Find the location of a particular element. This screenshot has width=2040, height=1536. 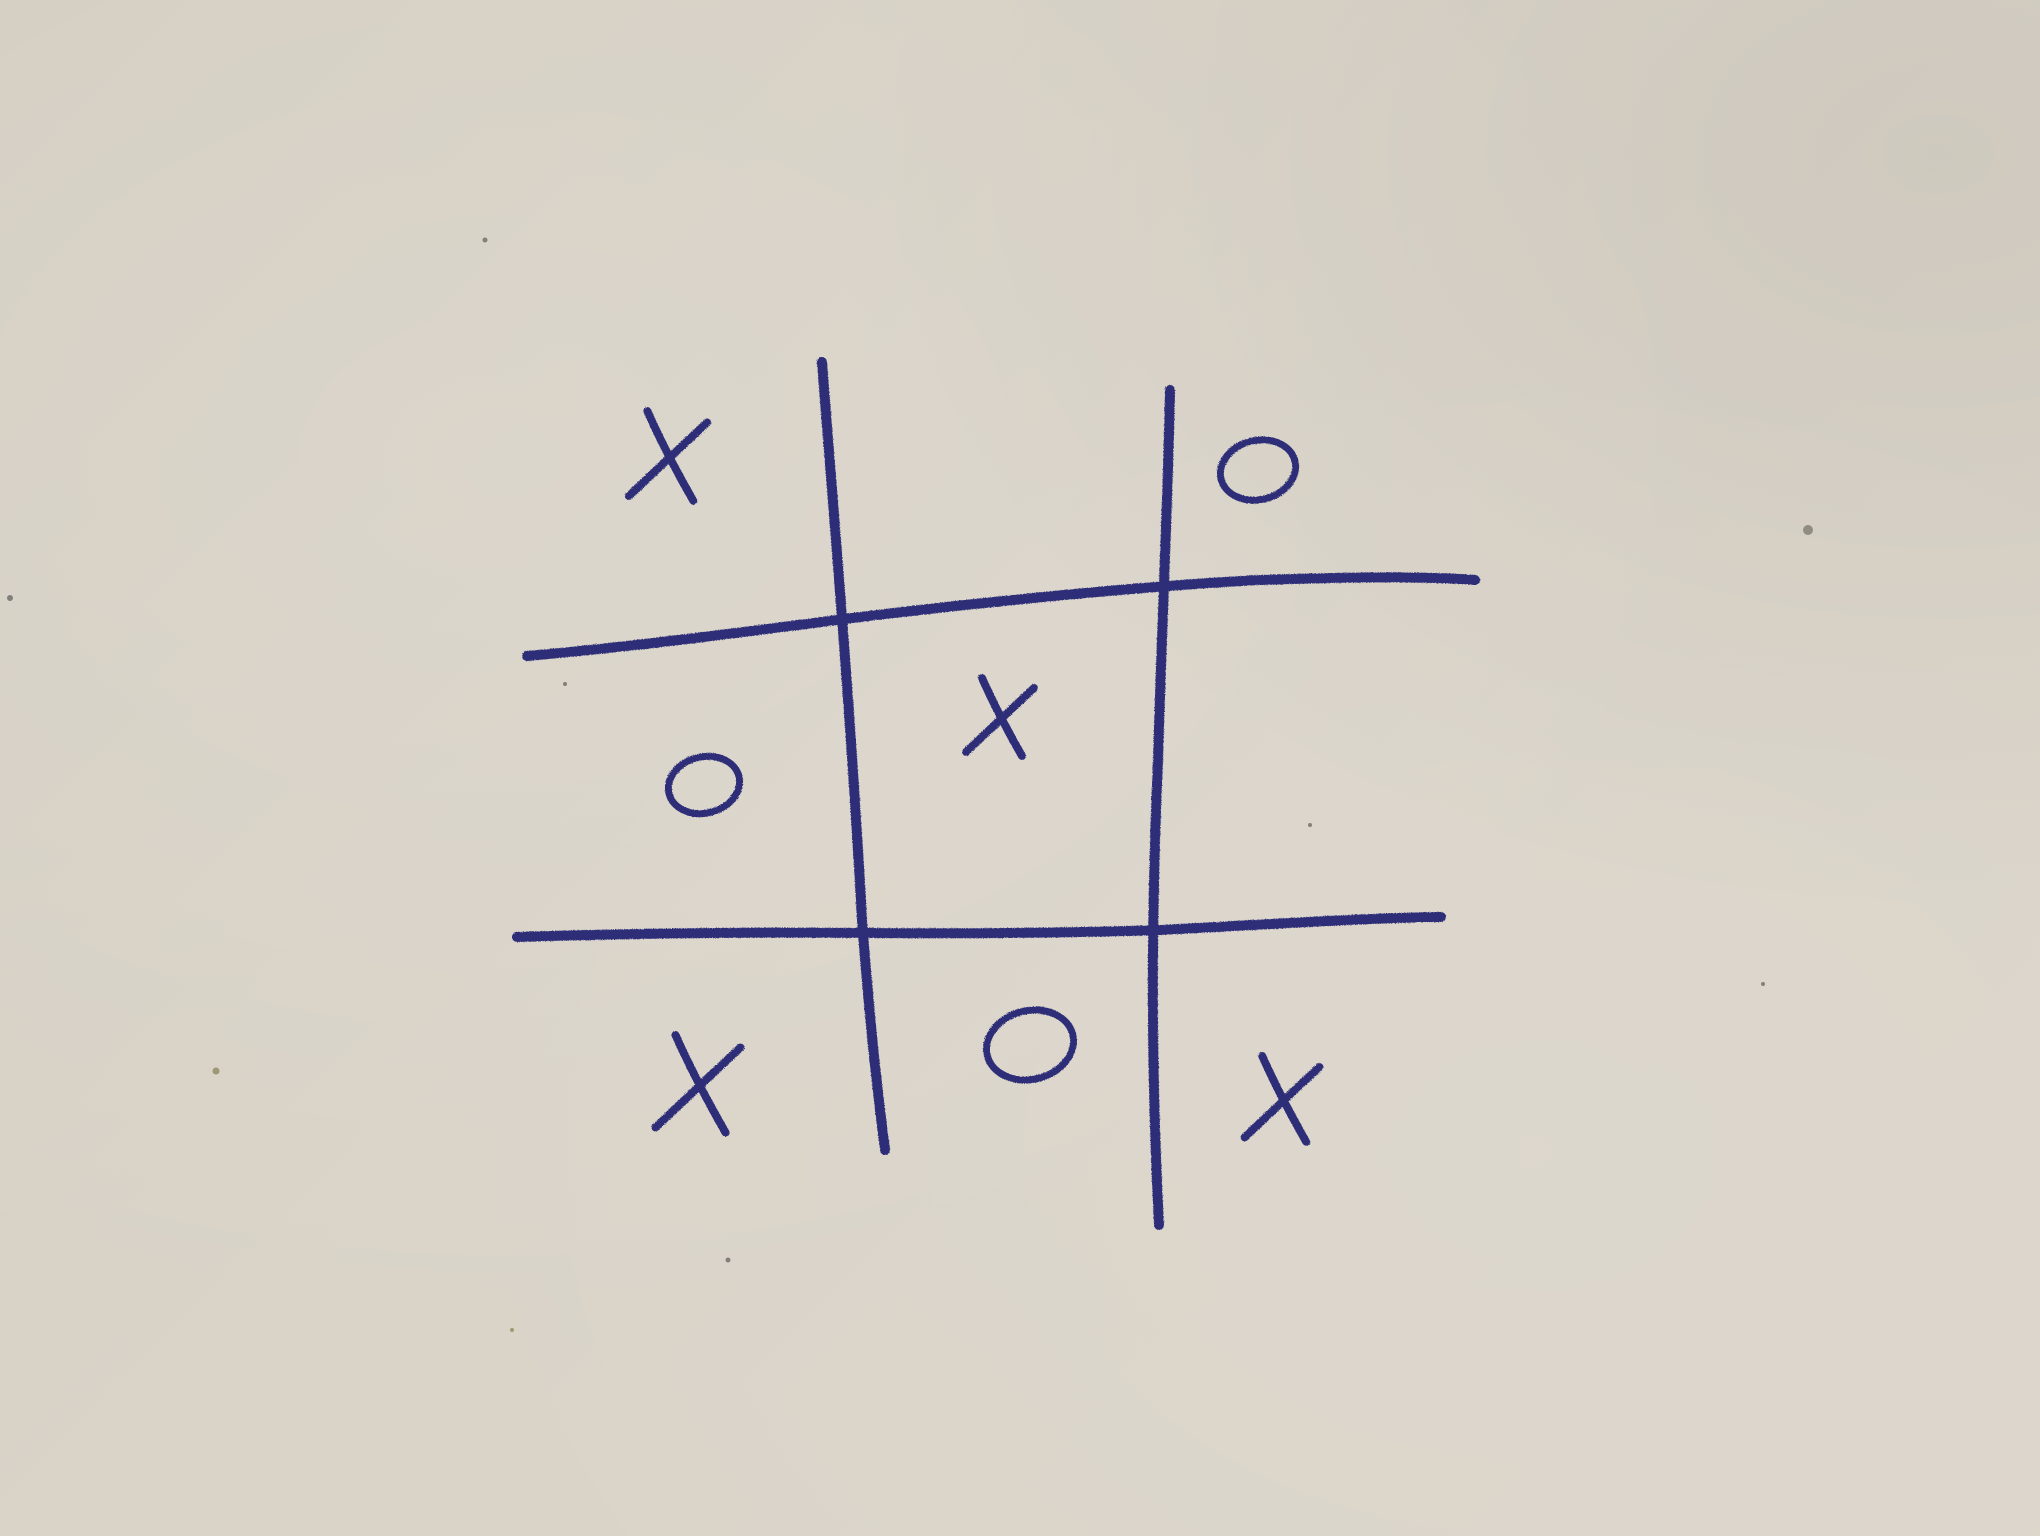

cell-r1-c1 is located at coordinates (668, 457).